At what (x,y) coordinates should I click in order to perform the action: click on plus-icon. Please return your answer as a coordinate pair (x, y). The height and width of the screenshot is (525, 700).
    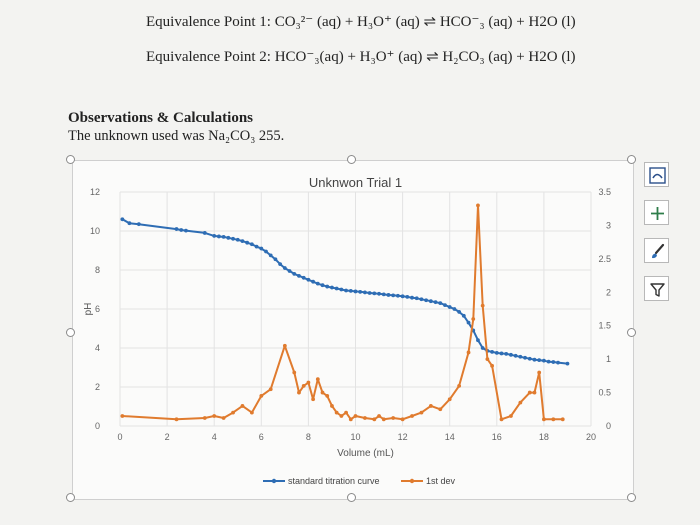
    Looking at the image, I should click on (657, 213).